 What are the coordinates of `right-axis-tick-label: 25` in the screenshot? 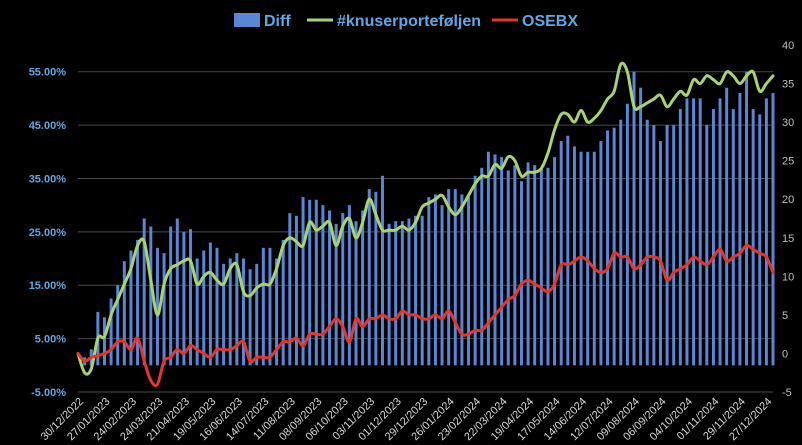 It's located at (788, 162).